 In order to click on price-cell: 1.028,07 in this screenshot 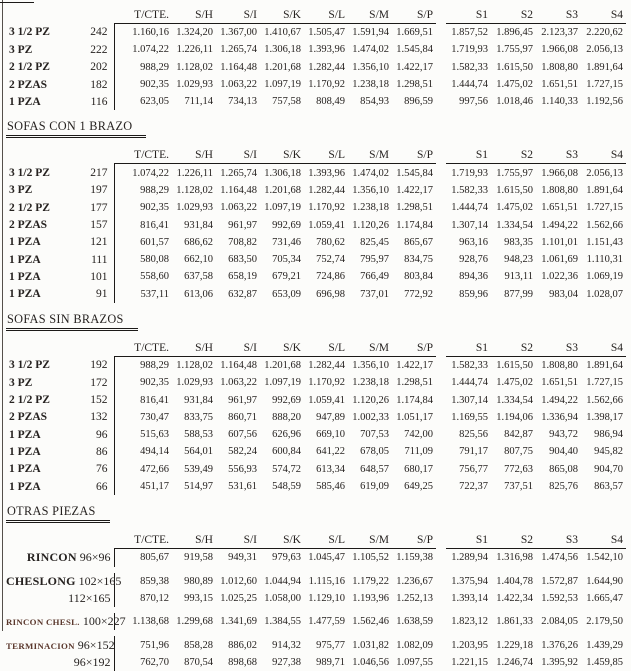, I will do `click(604, 294)`.